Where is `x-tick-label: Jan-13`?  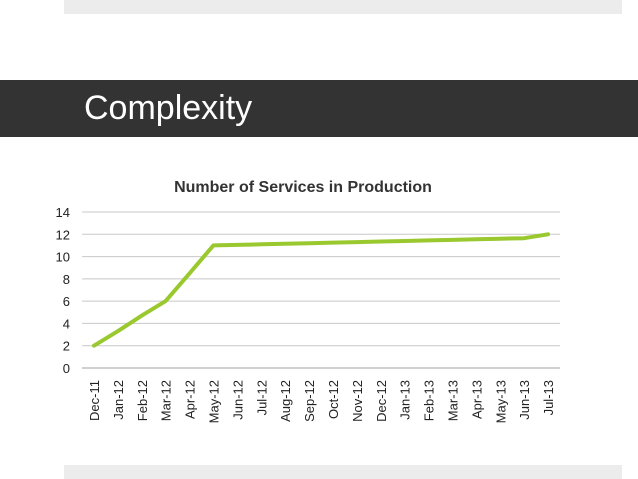 x-tick-label: Jan-13 is located at coordinates (405, 400).